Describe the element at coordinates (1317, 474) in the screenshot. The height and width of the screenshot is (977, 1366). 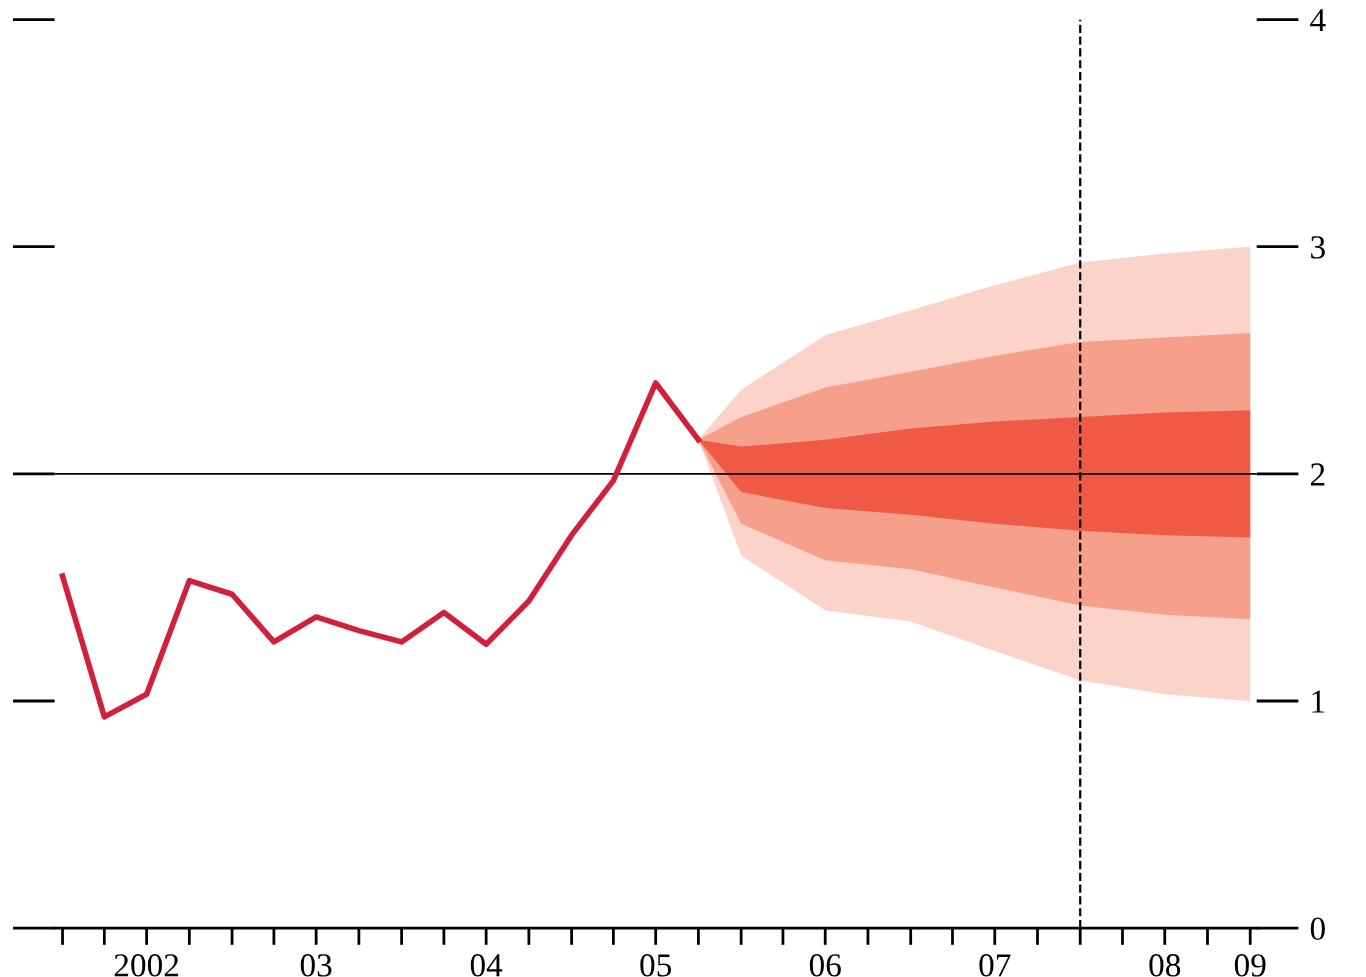
I see `y-tick-label: 2` at that location.